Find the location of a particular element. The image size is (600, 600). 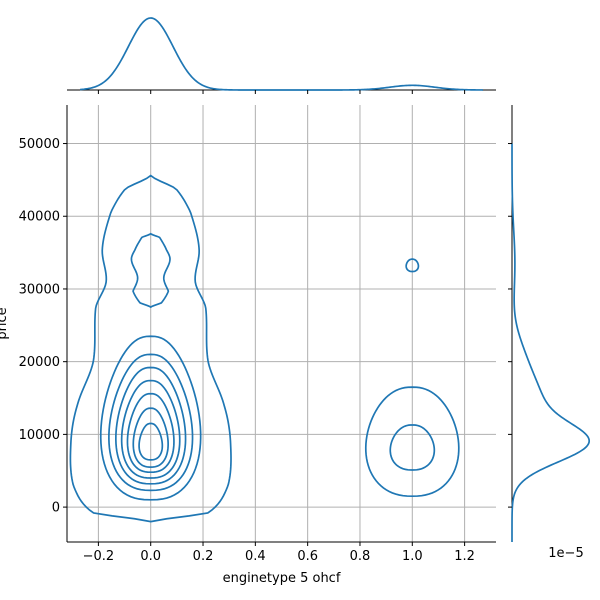

right-marginal-kde is located at coordinates (549, 323).